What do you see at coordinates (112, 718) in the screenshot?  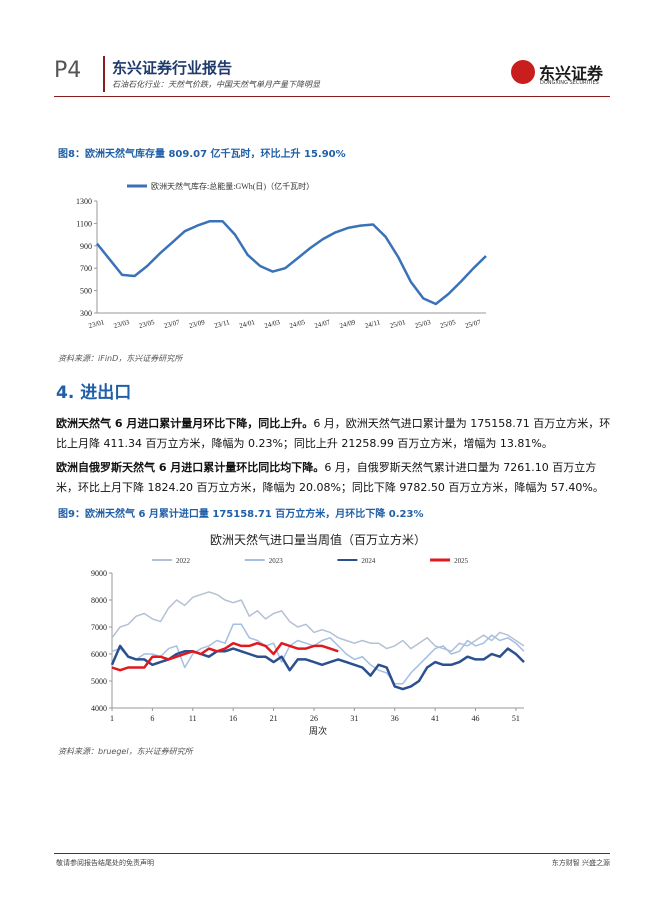 I see `x-tick-label: 1` at bounding box center [112, 718].